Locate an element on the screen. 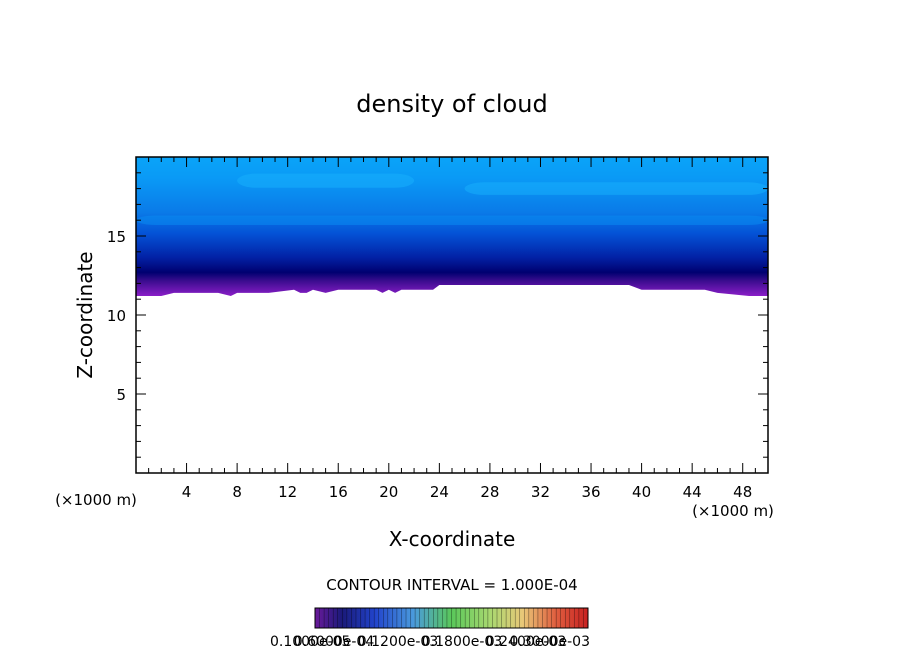 The height and width of the screenshot is (658, 904). x-tick-label: 20 is located at coordinates (388, 492).